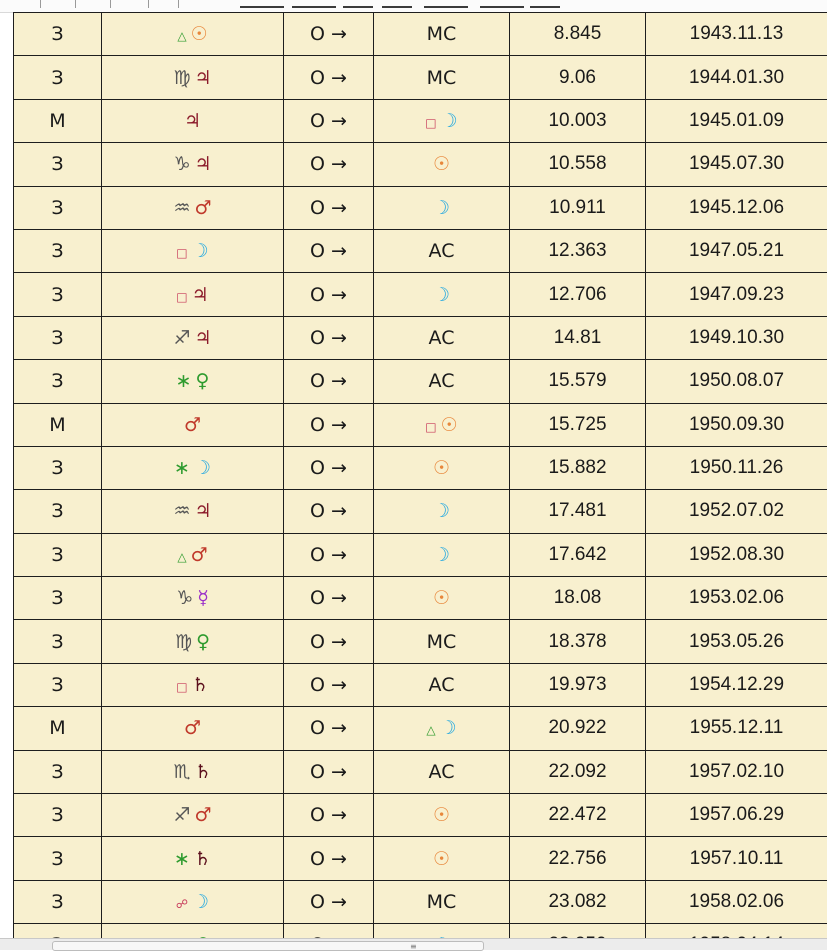 The width and height of the screenshot is (827, 951). What do you see at coordinates (193, 294) in the screenshot?
I see `promissor-cell: □♃` at bounding box center [193, 294].